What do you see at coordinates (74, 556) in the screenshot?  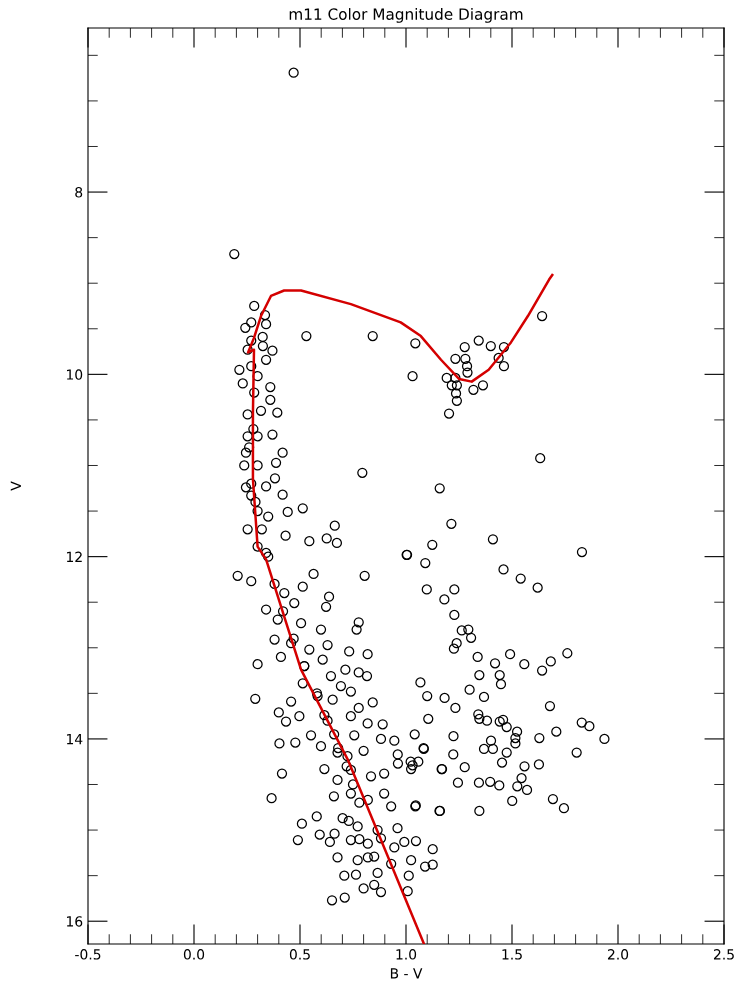 I see `y-tick-label: 12` at bounding box center [74, 556].